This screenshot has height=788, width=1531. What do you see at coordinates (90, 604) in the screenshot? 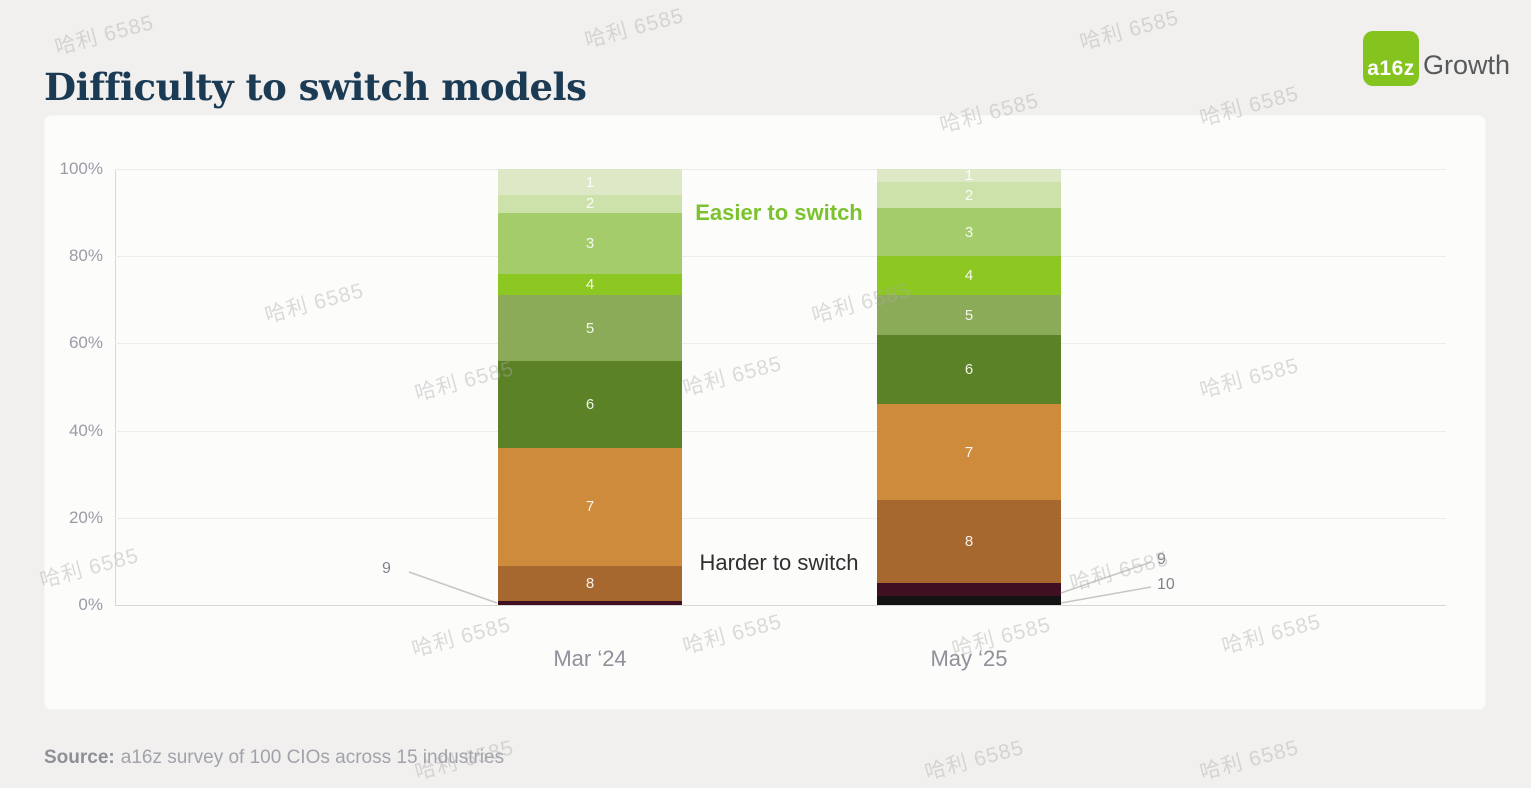
I see `y-tick-label: 0%` at bounding box center [90, 604].